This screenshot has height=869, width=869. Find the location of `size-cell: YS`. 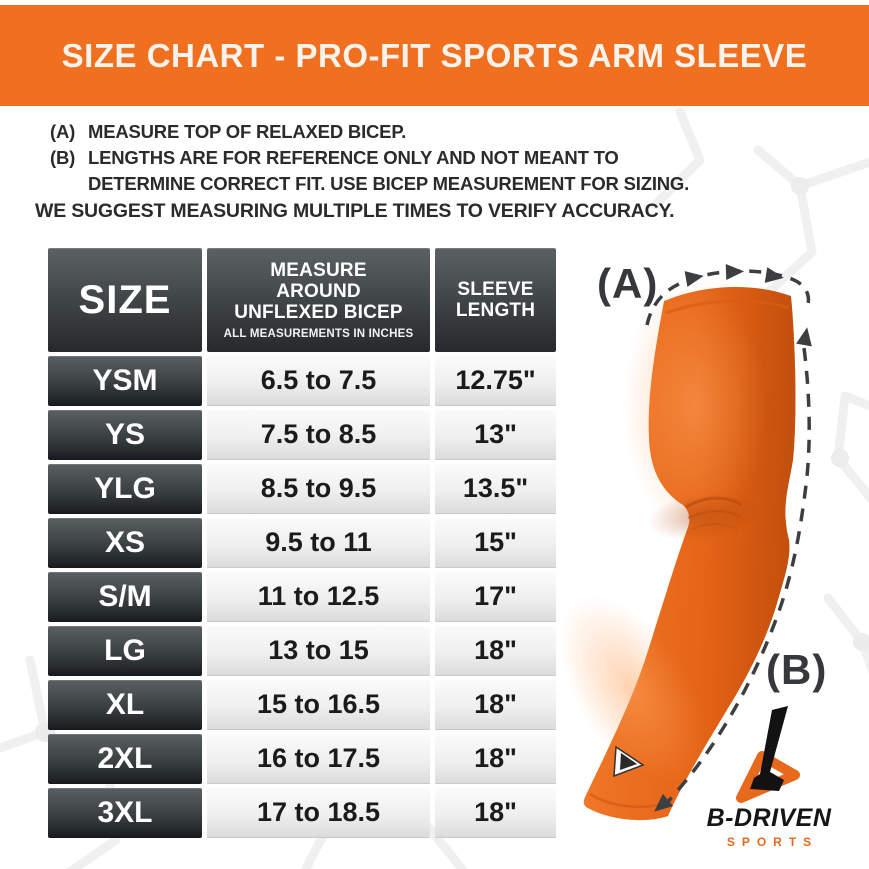

size-cell: YS is located at coordinates (125, 435).